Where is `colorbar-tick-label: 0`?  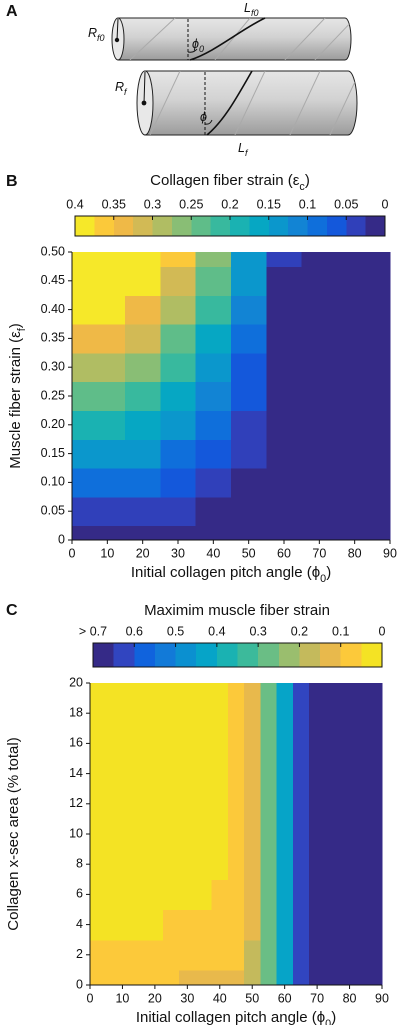 colorbar-tick-label: 0 is located at coordinates (385, 204).